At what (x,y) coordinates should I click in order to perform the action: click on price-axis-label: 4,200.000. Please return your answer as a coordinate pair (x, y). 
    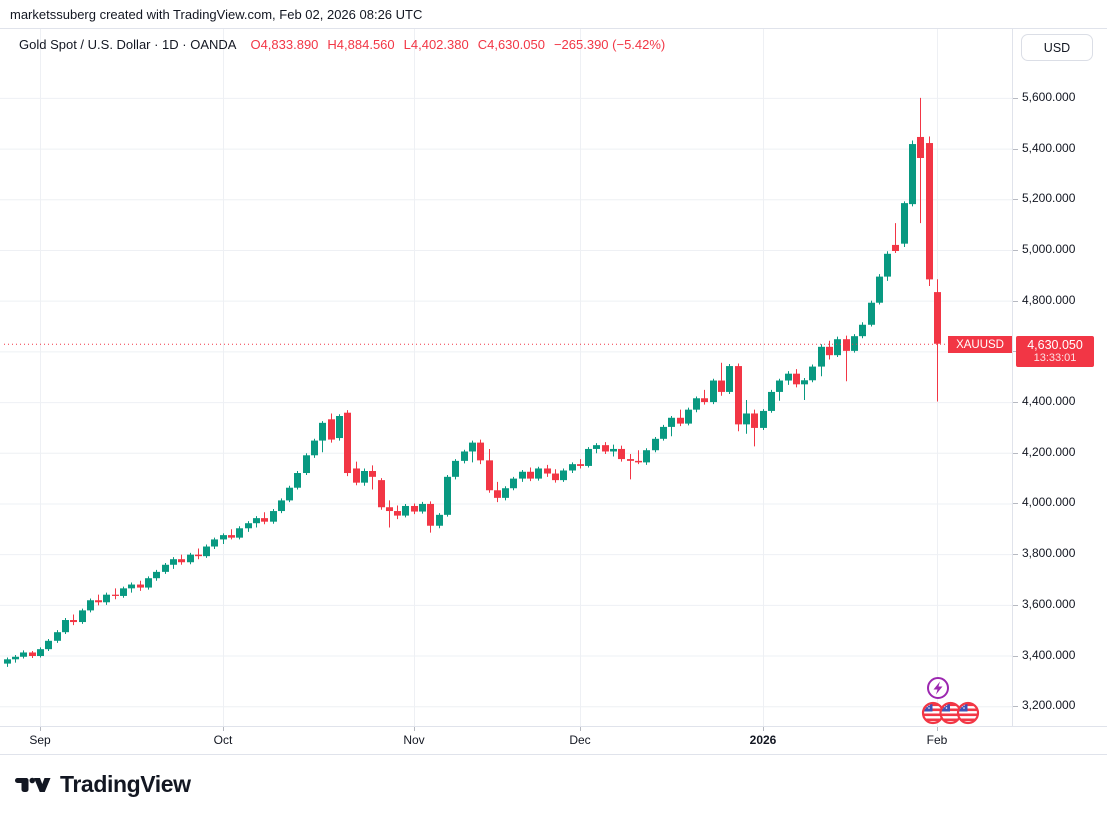
    Looking at the image, I should click on (1049, 452).